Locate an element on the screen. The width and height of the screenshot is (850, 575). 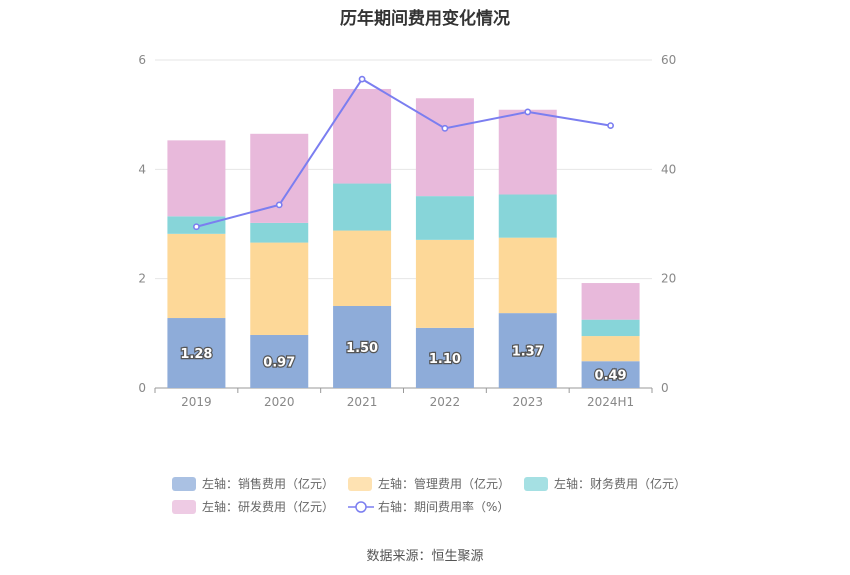
x-axis-tick-label: 2019 is located at coordinates (196, 402).